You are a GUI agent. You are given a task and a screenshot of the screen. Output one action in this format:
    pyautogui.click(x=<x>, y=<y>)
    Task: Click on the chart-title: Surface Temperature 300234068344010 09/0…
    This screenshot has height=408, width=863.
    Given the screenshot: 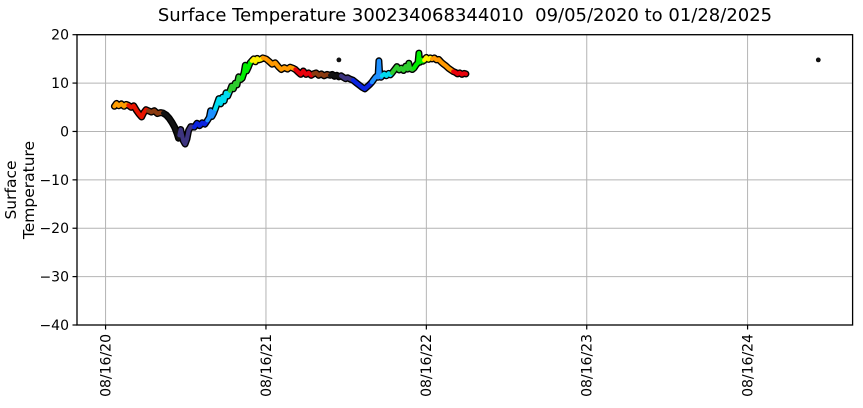 What is the action you would take?
    pyautogui.click(x=465, y=15)
    